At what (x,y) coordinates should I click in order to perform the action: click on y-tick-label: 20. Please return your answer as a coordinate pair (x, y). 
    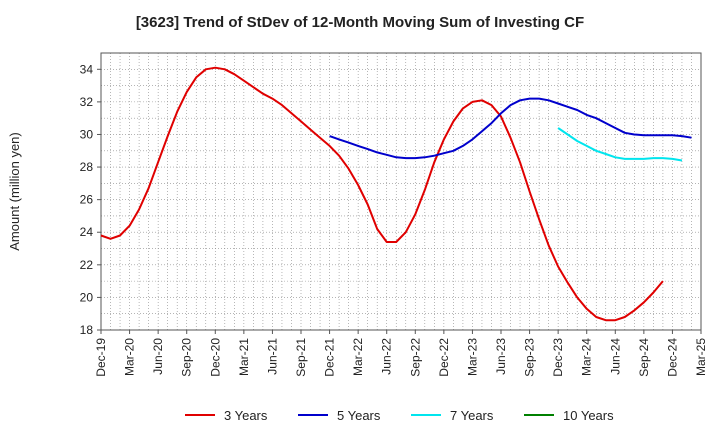
    Looking at the image, I should click on (87, 297).